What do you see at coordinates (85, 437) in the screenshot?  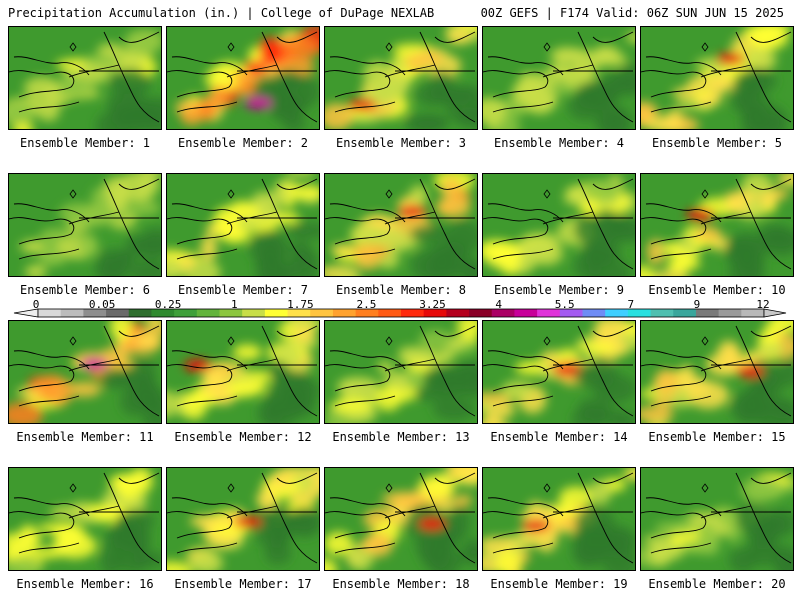 I see `member-label-11: Ensemble Member: 11` at bounding box center [85, 437].